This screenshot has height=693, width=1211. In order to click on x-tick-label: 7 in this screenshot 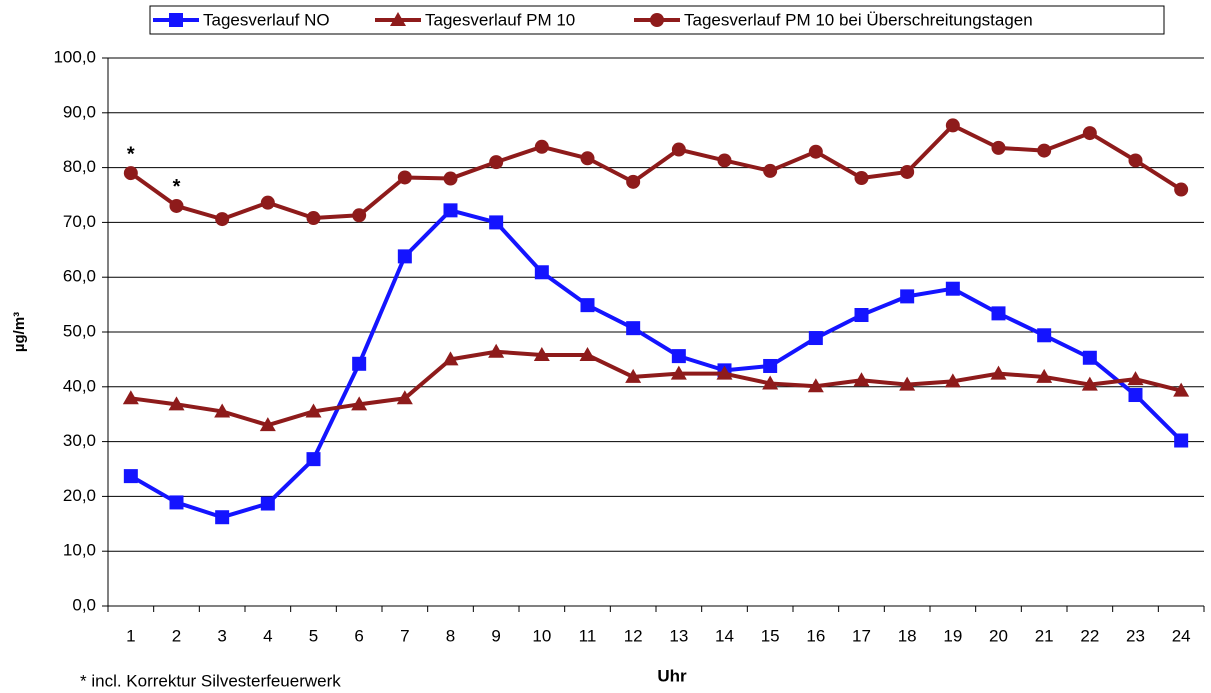, I will do `click(404, 635)`.